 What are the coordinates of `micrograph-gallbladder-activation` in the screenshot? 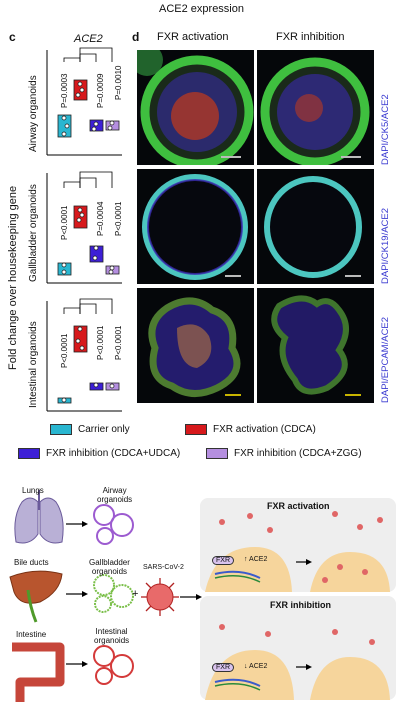 It's located at (195, 226).